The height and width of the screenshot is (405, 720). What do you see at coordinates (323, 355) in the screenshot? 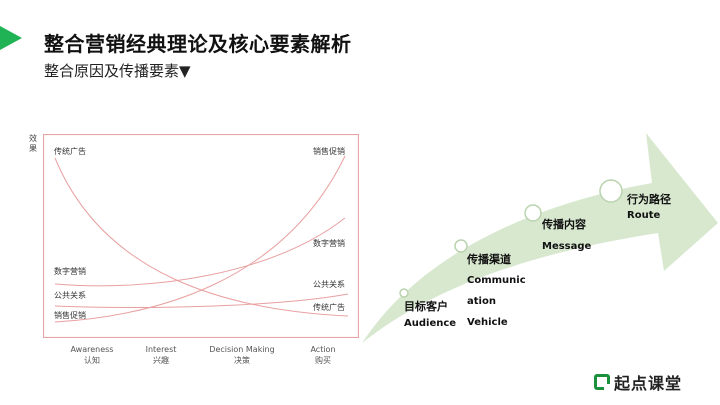
I see `stage-action: Action 购买` at bounding box center [323, 355].